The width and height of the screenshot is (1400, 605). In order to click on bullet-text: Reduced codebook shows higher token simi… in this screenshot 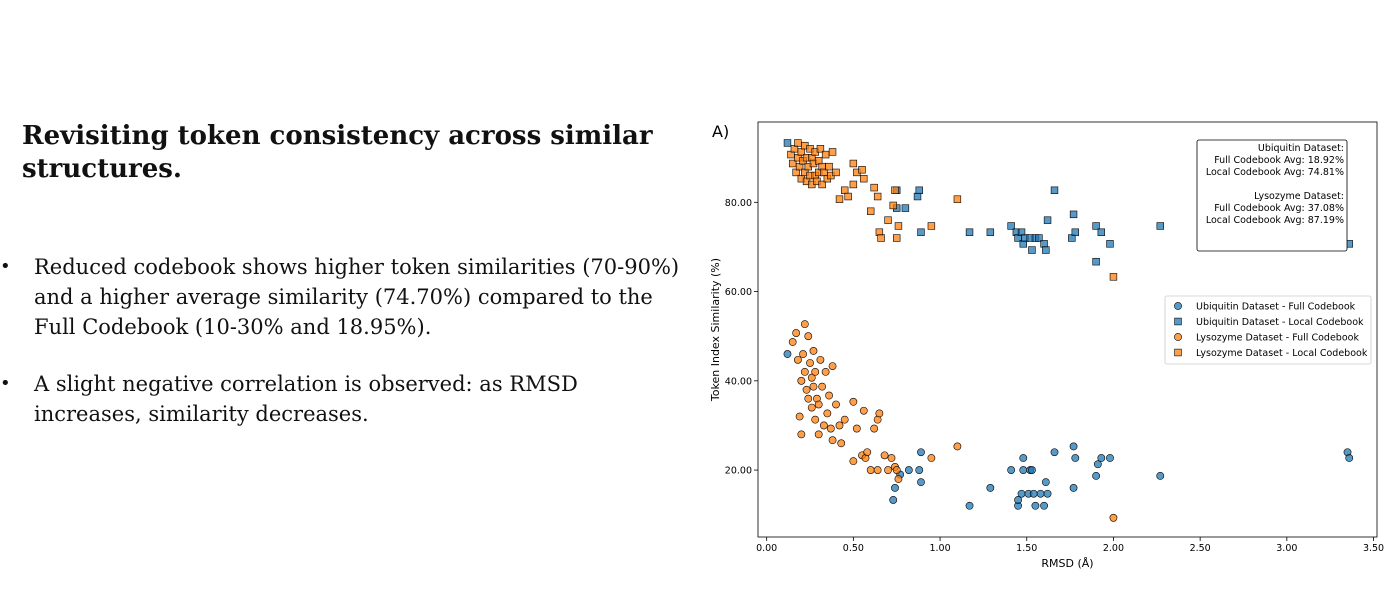, I will do `click(357, 297)`.